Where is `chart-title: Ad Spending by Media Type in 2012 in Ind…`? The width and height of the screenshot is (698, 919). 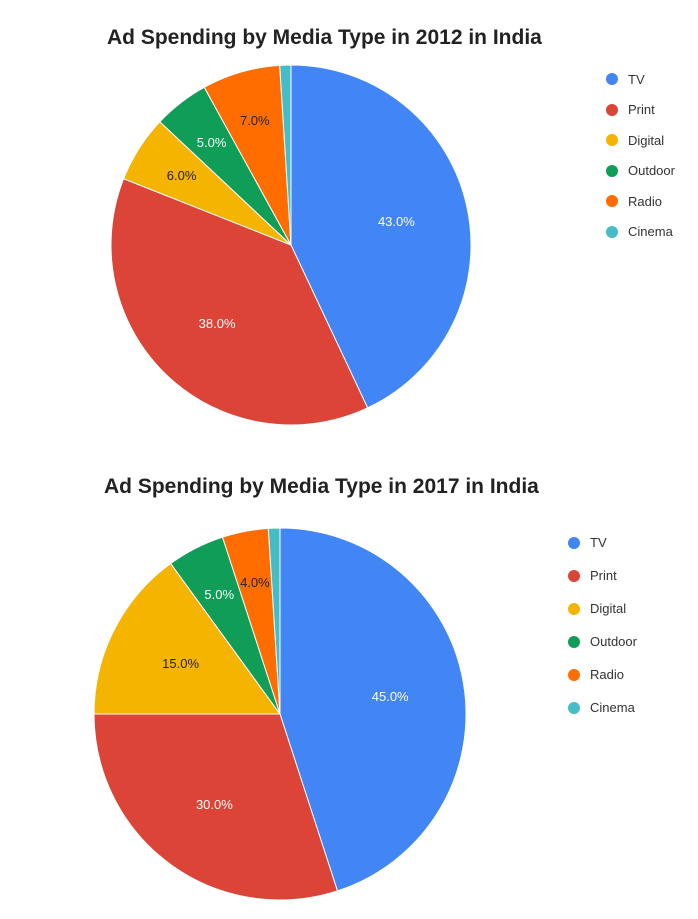 chart-title: Ad Spending by Media Type in 2012 in Ind… is located at coordinates (324, 37).